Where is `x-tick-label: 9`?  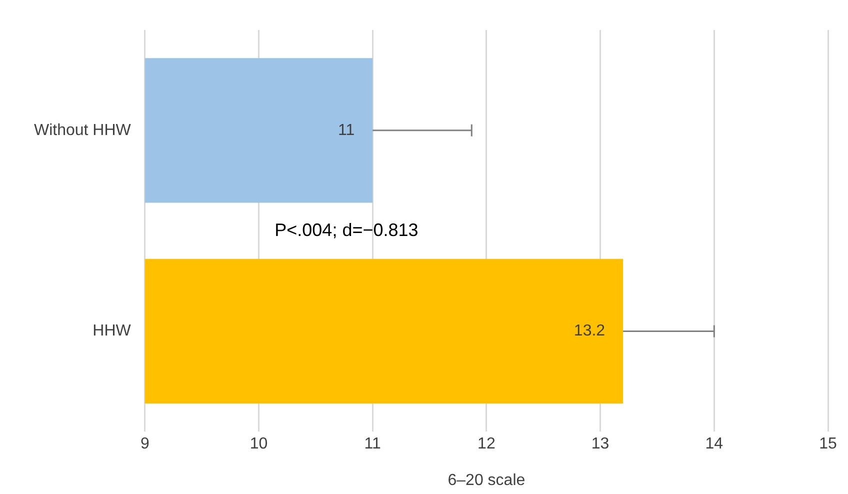 x-tick-label: 9 is located at coordinates (145, 444).